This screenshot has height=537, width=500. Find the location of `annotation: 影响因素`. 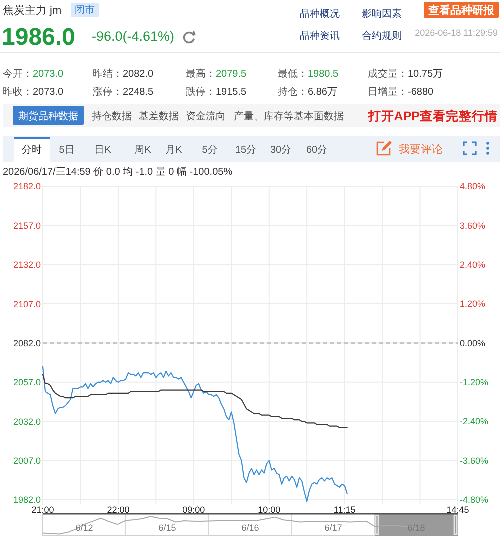

annotation: 影响因素 is located at coordinates (382, 14).